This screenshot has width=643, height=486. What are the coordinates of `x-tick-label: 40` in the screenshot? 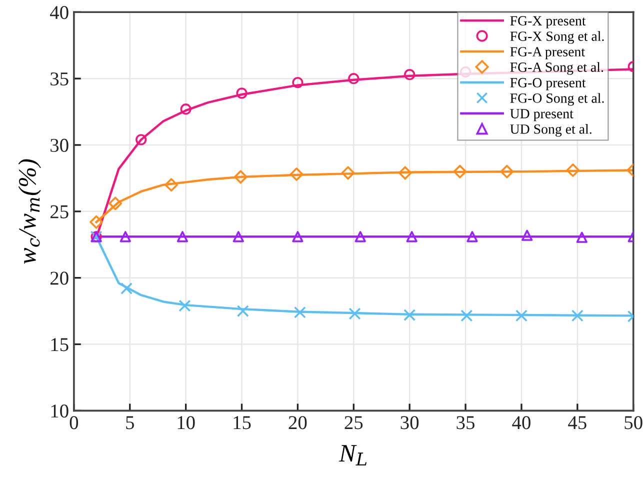 It's located at (521, 423).